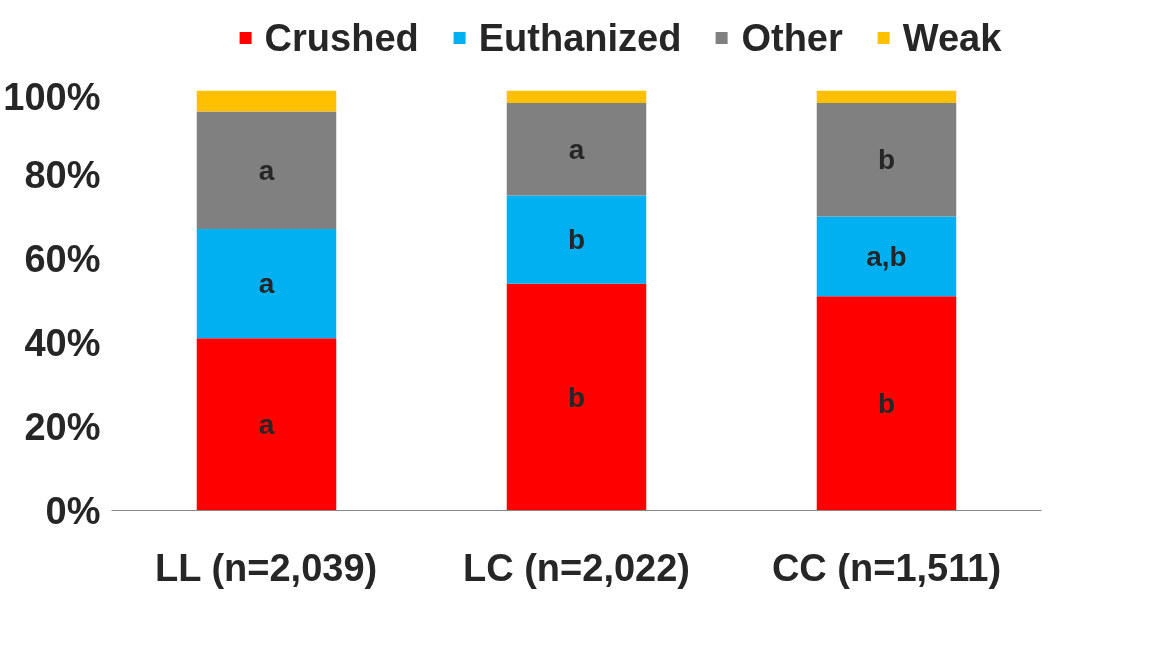 Image resolution: width=1157 pixels, height=664 pixels. Describe the element at coordinates (576, 567) in the screenshot. I see `x-tick-label: LC (n=2,022)` at that location.